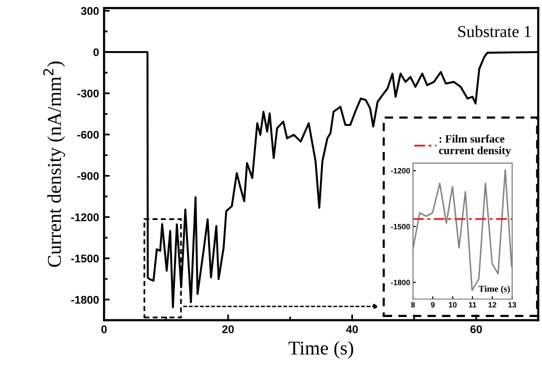 This screenshot has height=383, width=542. Describe the element at coordinates (476, 329) in the screenshot. I see `x-tick-label: 60` at that location.